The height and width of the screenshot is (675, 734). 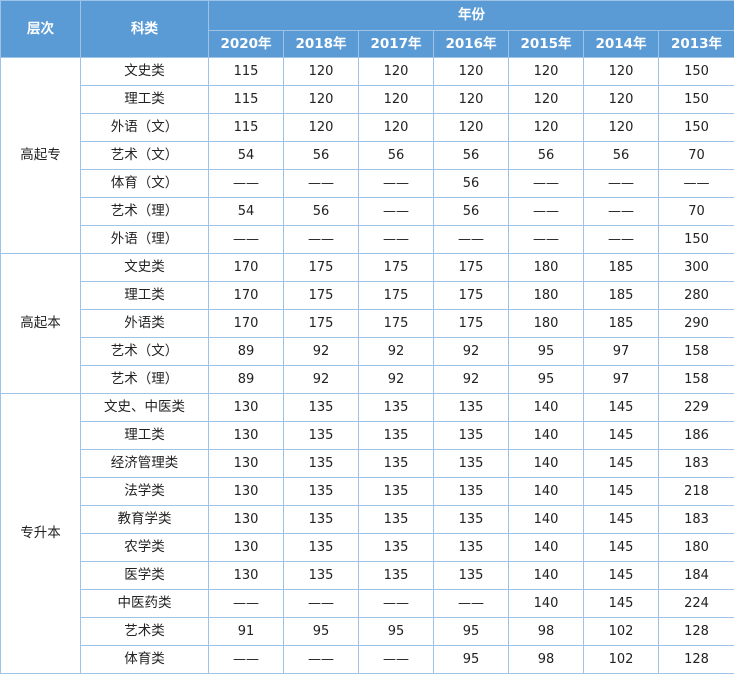 What do you see at coordinates (546, 44) in the screenshot?
I see `year-header: 2015年` at bounding box center [546, 44].